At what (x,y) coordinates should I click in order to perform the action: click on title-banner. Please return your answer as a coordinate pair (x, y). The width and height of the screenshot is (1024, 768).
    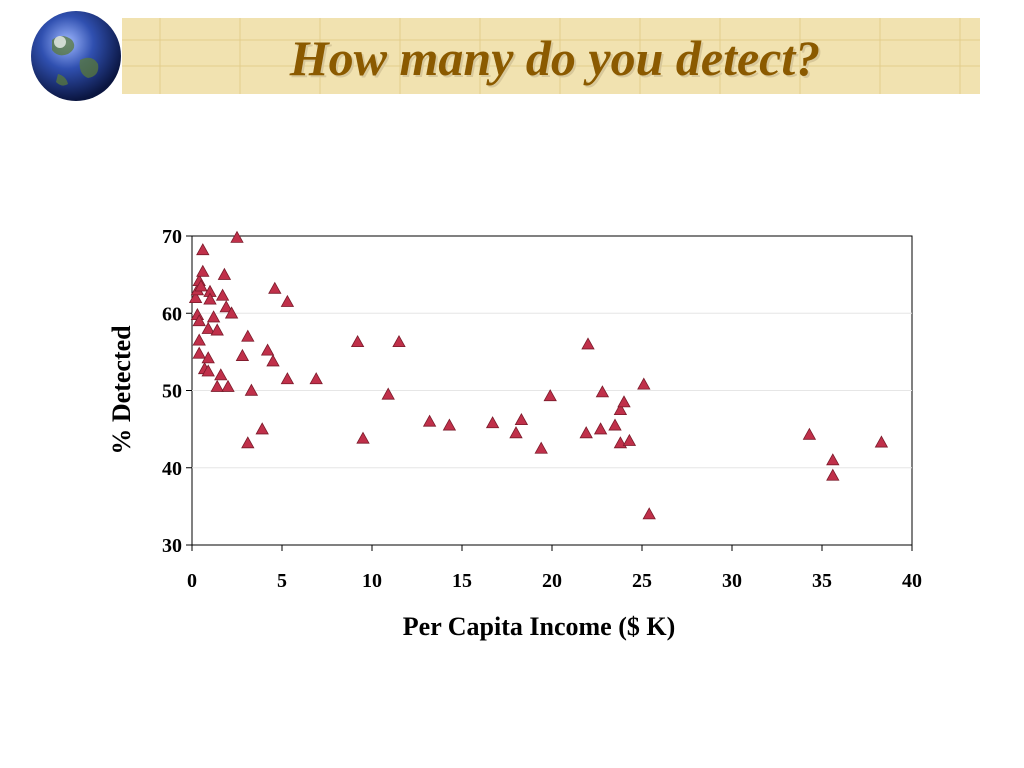
    Looking at the image, I should click on (505, 56).